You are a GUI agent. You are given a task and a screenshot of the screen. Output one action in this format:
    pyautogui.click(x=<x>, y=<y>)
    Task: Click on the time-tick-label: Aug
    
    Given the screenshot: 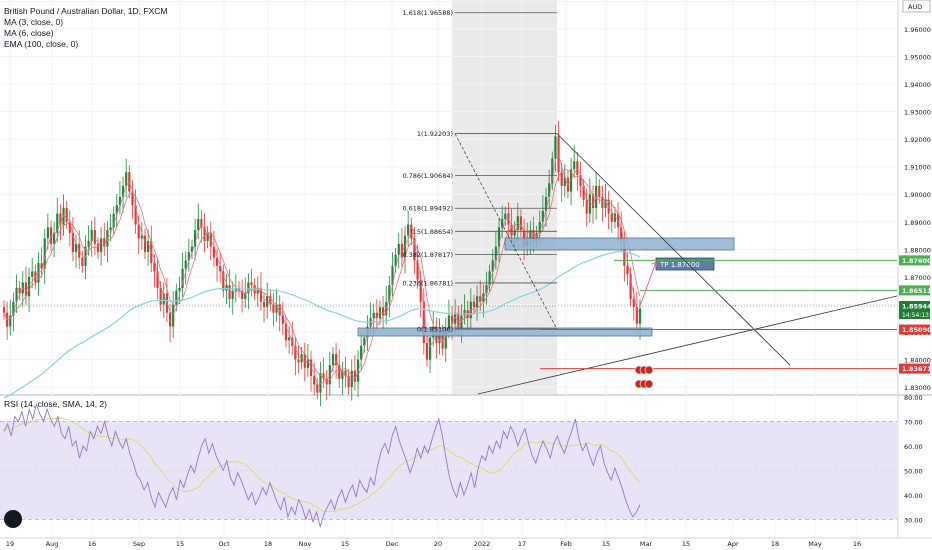 What is the action you would take?
    pyautogui.click(x=52, y=544)
    